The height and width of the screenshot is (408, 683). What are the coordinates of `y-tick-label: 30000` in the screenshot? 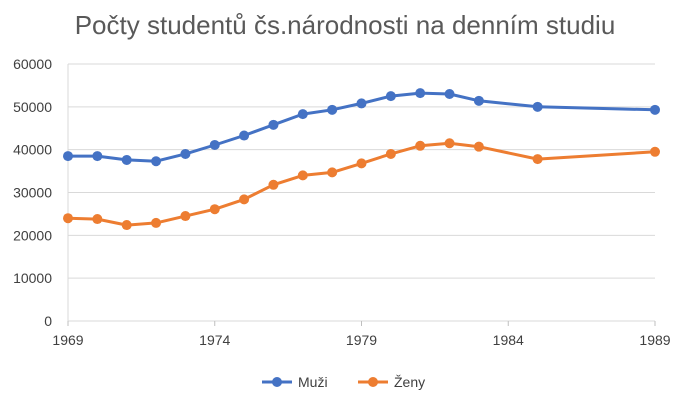 It's located at (32, 193).